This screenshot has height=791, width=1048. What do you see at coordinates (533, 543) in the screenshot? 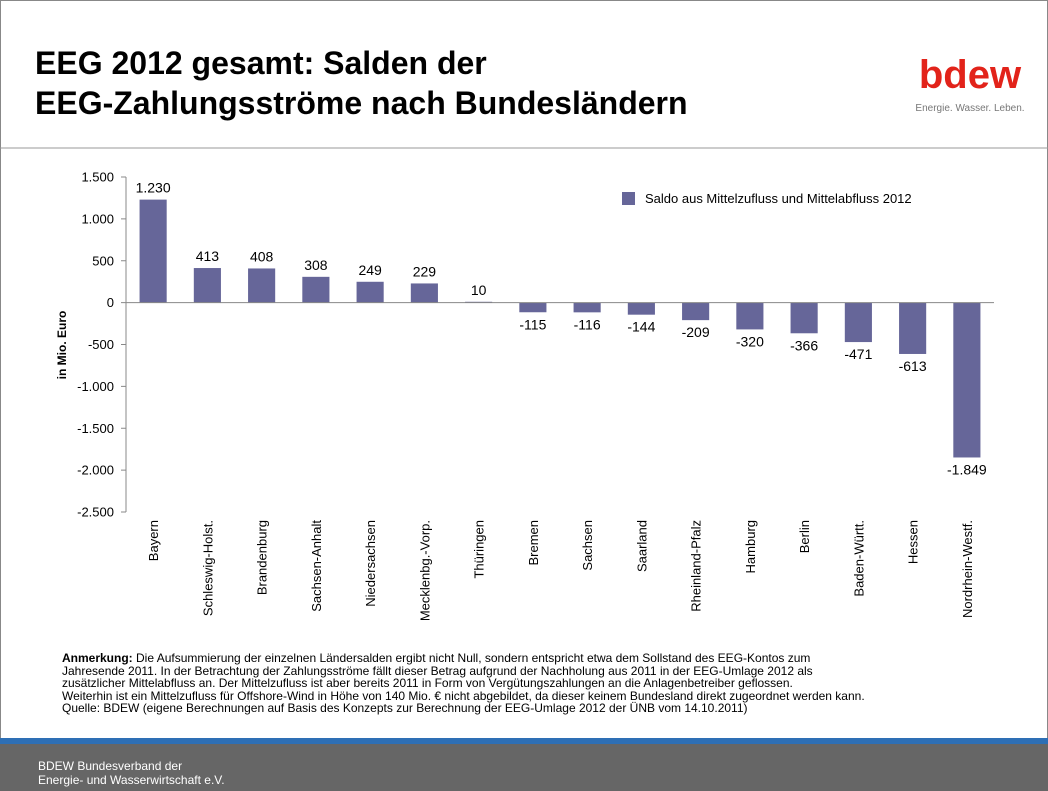
I see `x-tick-label: Bremen` at bounding box center [533, 543].